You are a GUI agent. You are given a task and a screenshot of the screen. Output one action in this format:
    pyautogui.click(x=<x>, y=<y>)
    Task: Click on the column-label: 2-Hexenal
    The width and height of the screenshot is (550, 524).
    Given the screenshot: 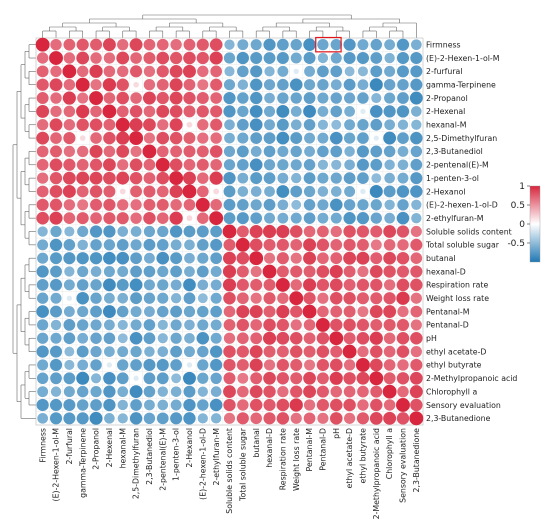 What is the action you would take?
    pyautogui.click(x=109, y=447)
    